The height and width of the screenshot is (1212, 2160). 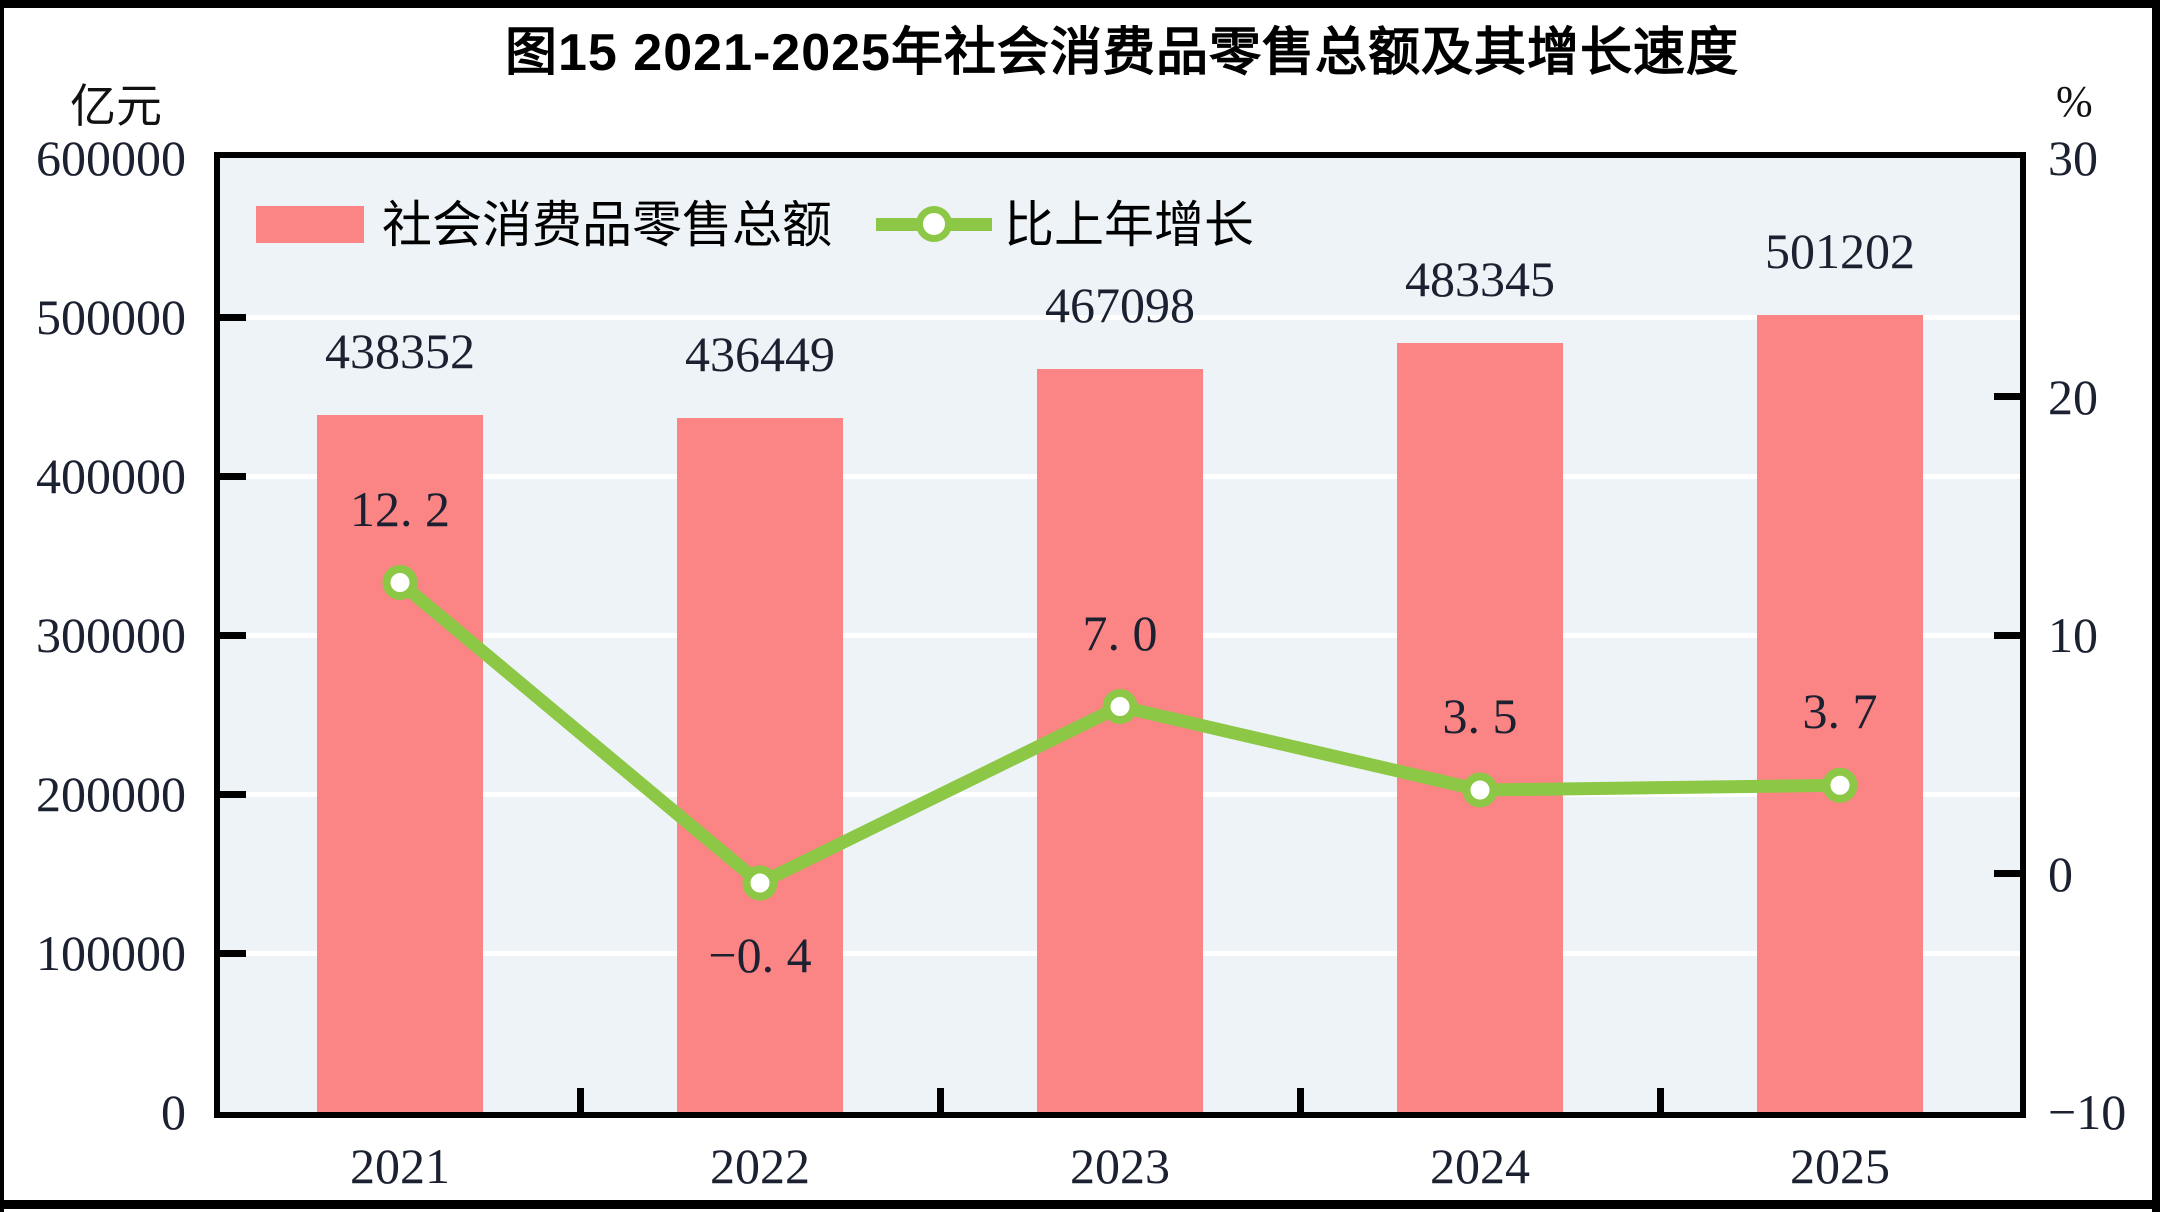 What do you see at coordinates (1120, 632) in the screenshot?
I see `point-label: 7. 0` at bounding box center [1120, 632].